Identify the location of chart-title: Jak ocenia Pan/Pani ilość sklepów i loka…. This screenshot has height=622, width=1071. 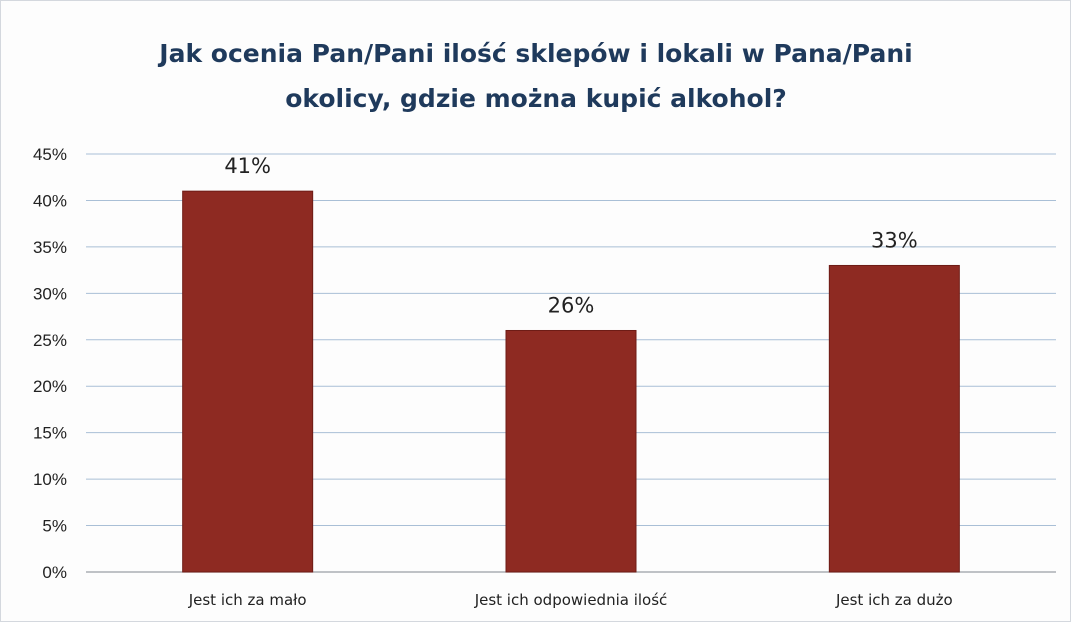
(536, 76).